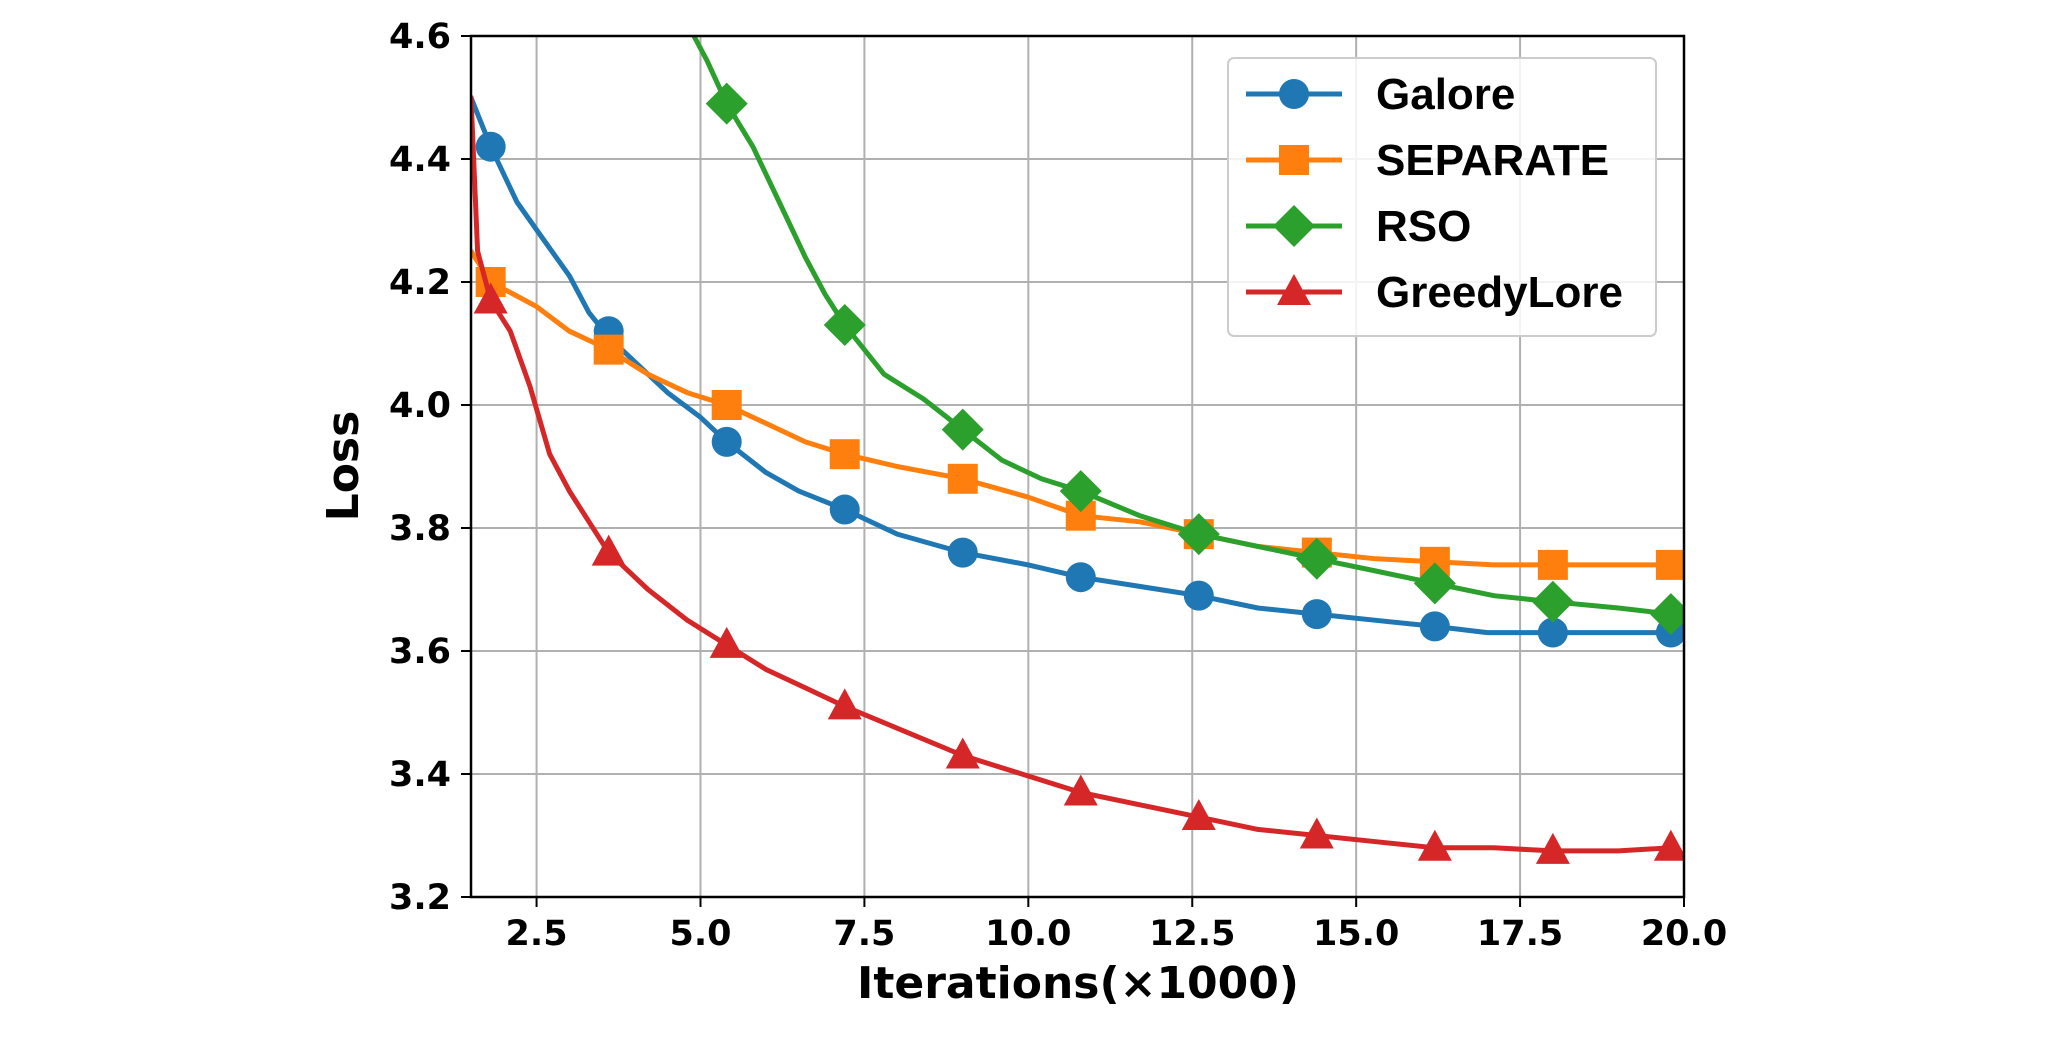 The image size is (2048, 1064). I want to click on y-tick-label: 3.4, so click(420, 775).